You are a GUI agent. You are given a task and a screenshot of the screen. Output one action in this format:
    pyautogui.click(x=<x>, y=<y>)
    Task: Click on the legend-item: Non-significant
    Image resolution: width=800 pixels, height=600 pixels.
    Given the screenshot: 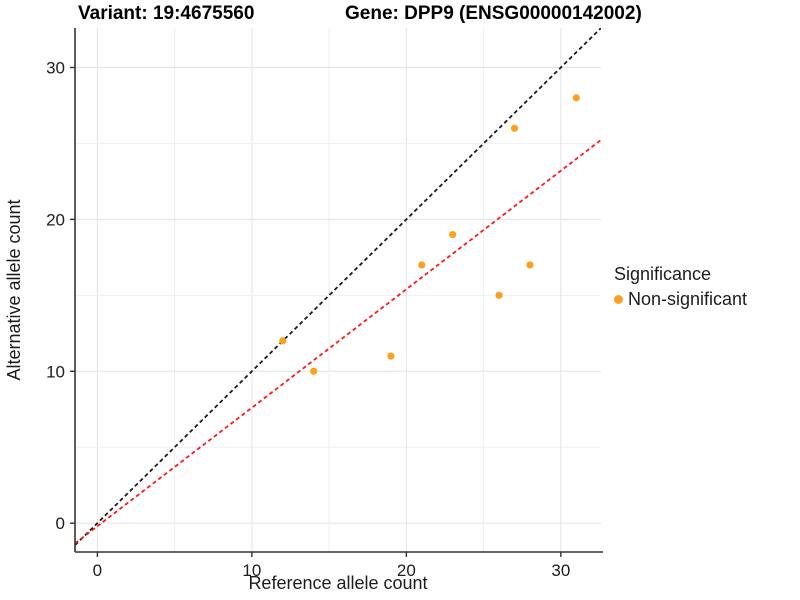 What is the action you would take?
    pyautogui.click(x=680, y=299)
    